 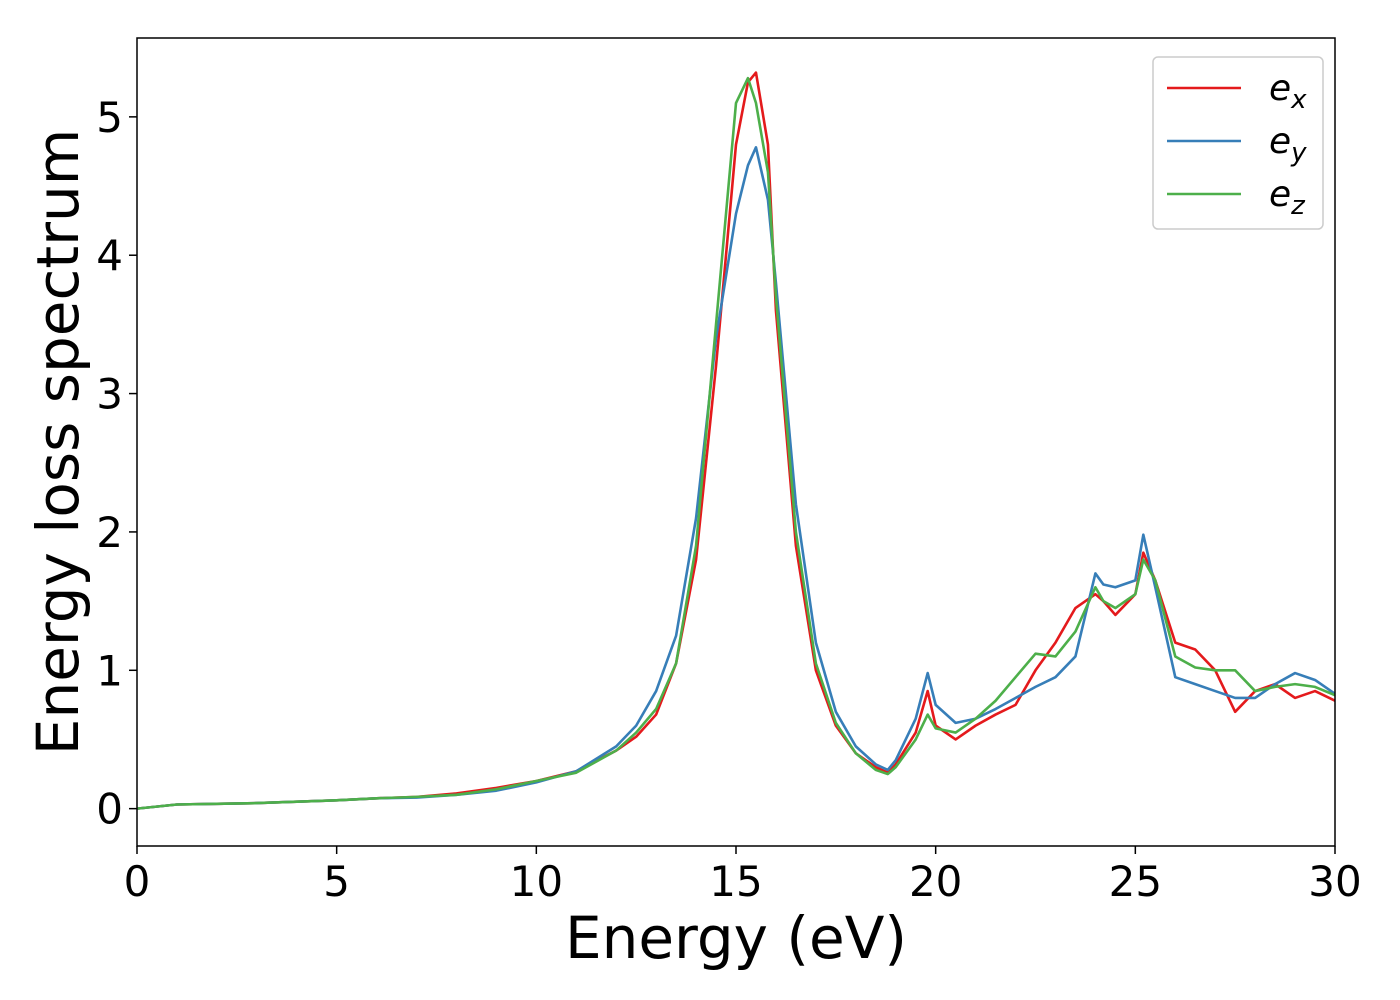 What do you see at coordinates (109, 809) in the screenshot?
I see `y-tick-label: 0` at bounding box center [109, 809].